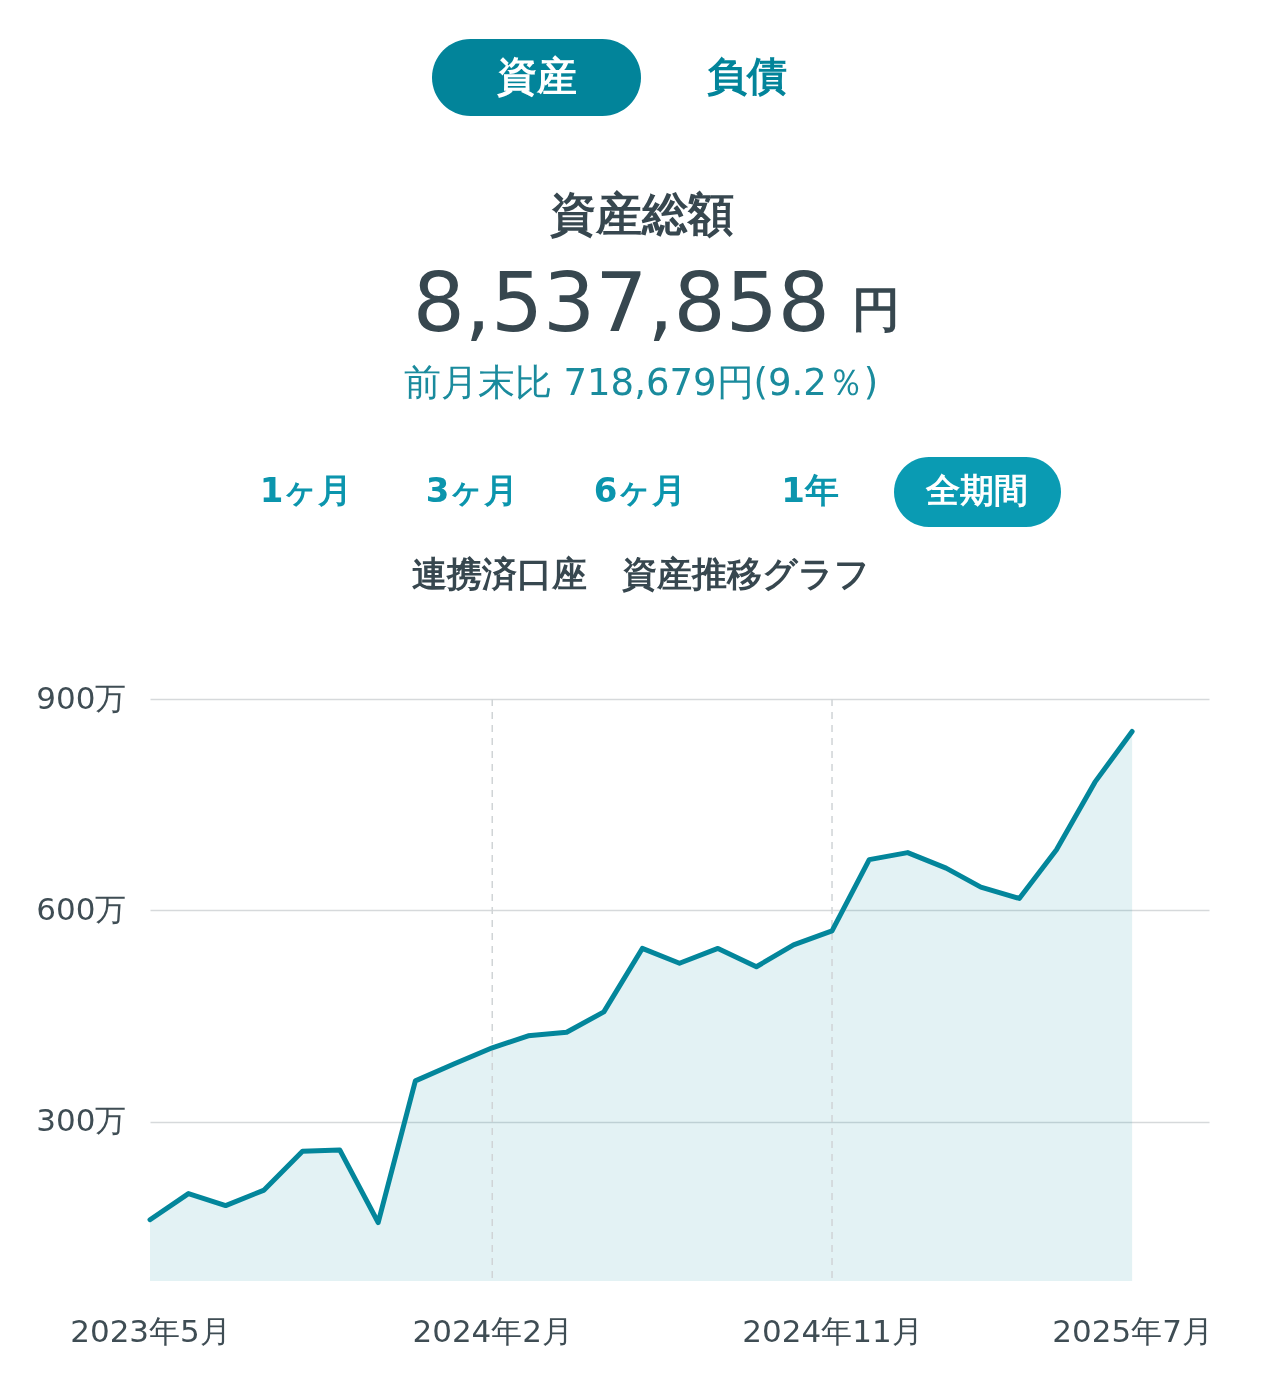 The height and width of the screenshot is (1386, 1284). What do you see at coordinates (150, 1330) in the screenshot?
I see `x-tick-label: 2023年5月` at bounding box center [150, 1330].